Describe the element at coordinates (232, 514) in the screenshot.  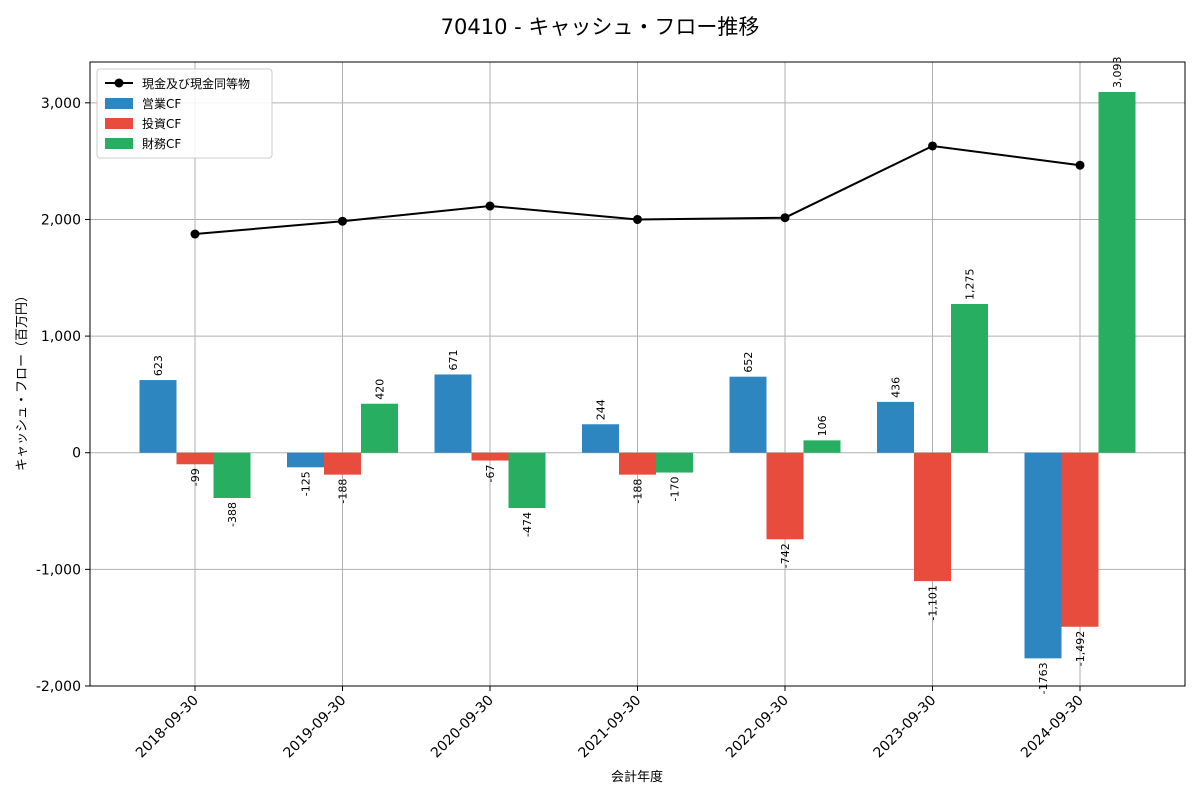
I see `data-label: -388` at that location.